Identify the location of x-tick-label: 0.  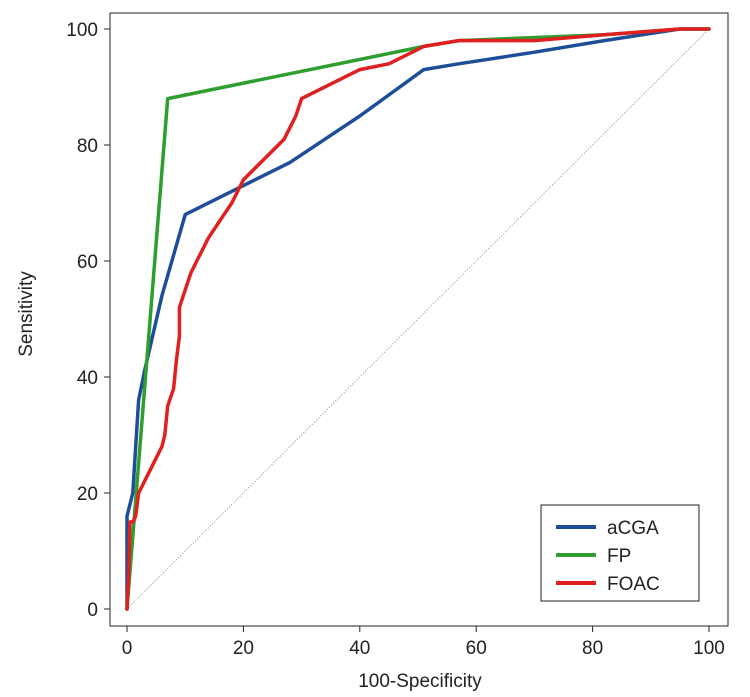
(127, 648).